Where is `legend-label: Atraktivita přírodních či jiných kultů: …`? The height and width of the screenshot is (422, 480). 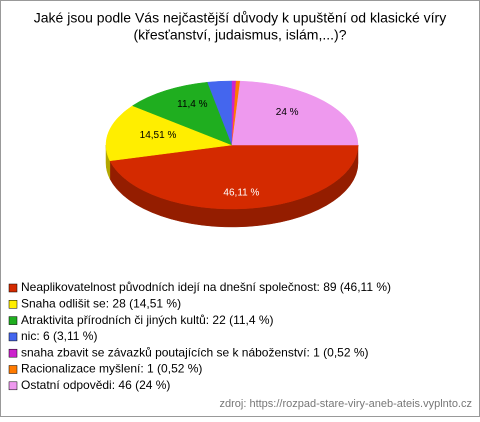 legend-label: Atraktivita přírodních či jiných kultů: … is located at coordinates (147, 320).